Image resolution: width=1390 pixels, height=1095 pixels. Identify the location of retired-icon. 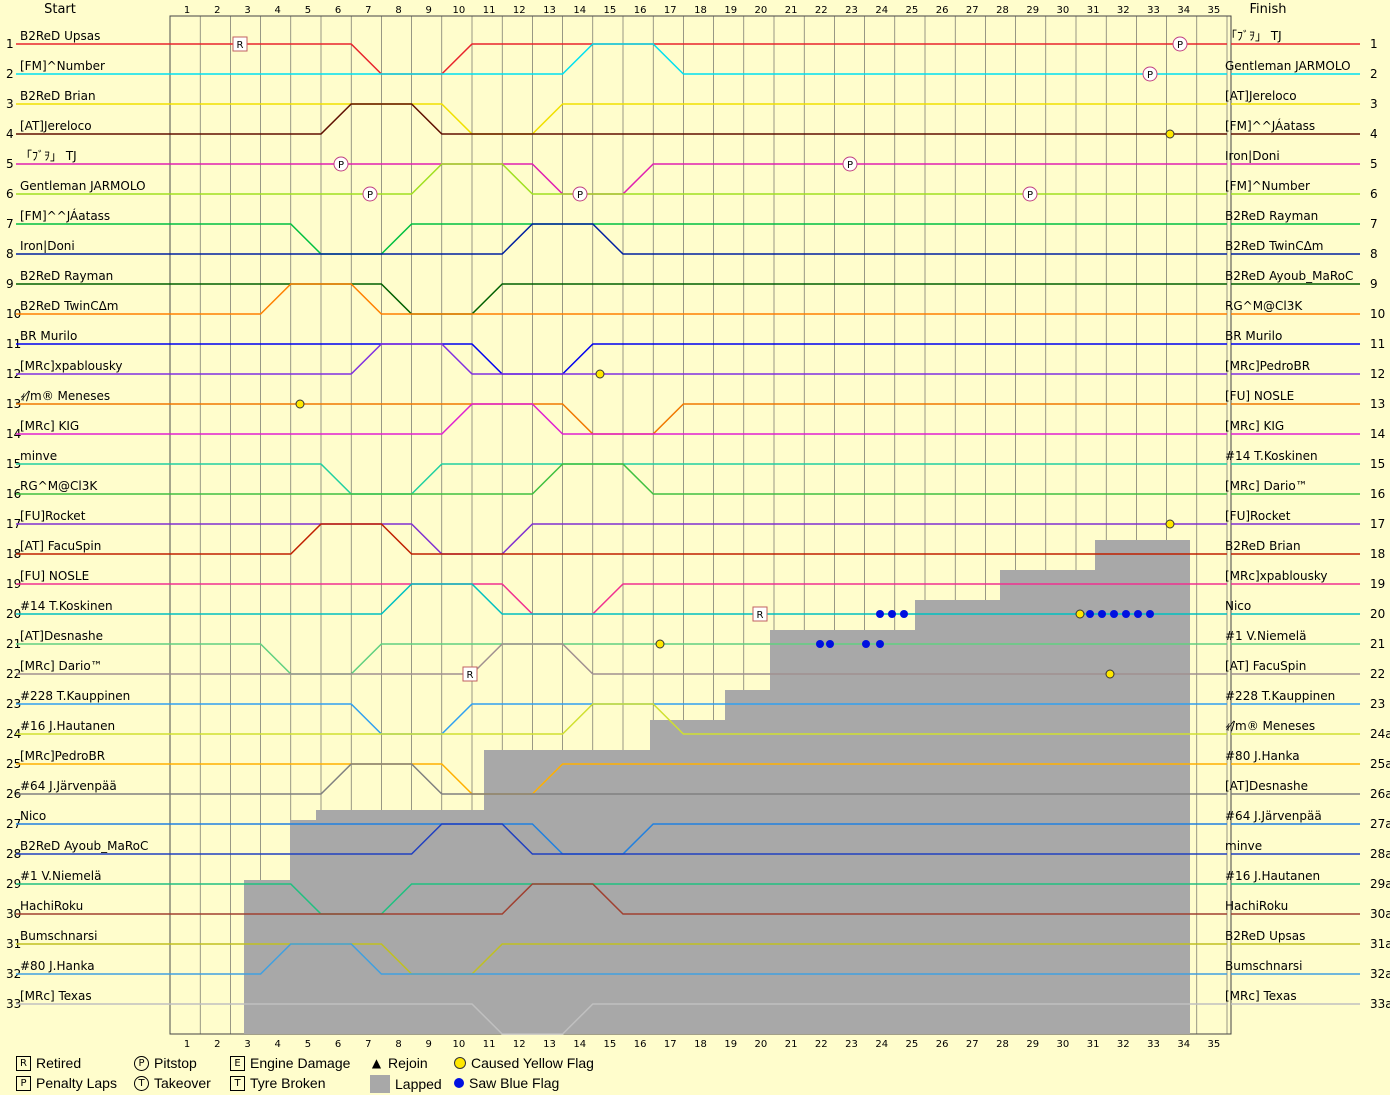
(760, 614).